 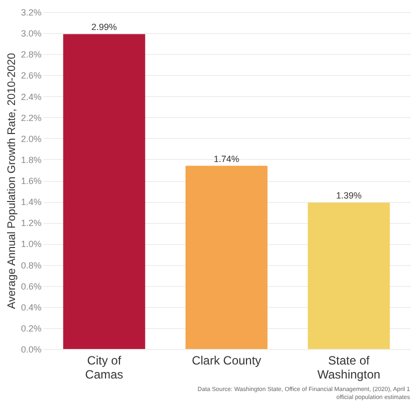 I want to click on data-label: 1.74%, so click(x=227, y=159).